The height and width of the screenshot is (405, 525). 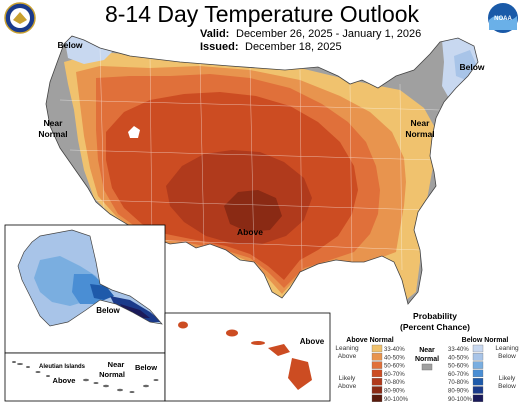 I want to click on alaska-outline, so click(x=90, y=278).